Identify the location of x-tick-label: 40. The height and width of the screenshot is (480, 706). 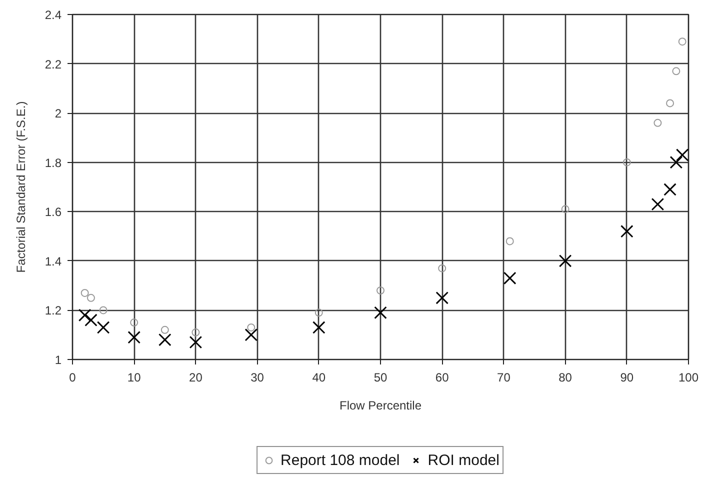
(319, 377).